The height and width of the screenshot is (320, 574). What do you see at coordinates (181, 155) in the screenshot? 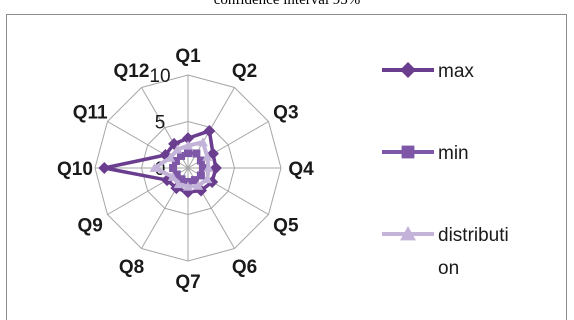
I see `data-point-min-q12` at bounding box center [181, 155].